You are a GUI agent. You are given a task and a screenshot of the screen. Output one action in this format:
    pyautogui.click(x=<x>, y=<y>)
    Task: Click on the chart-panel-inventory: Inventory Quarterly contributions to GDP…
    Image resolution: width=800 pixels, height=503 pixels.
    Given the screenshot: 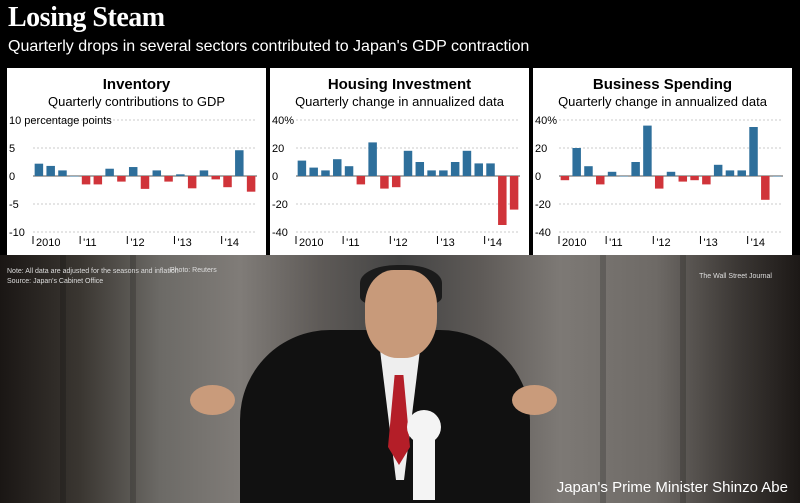 What is the action you would take?
    pyautogui.click(x=136, y=161)
    